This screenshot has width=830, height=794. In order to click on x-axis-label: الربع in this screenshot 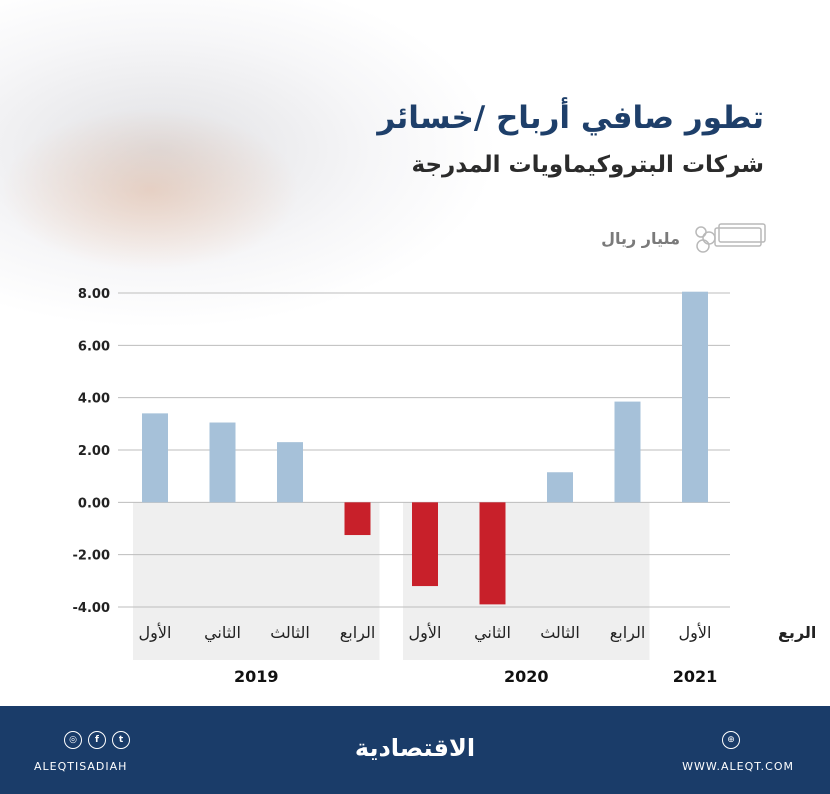, I will do `click(797, 632)`.